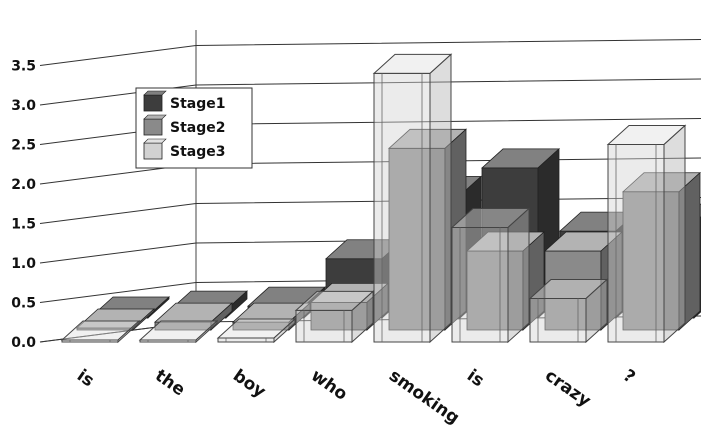 The width and height of the screenshot is (701, 438). I want to click on legend-label: Stage3, so click(197, 152).